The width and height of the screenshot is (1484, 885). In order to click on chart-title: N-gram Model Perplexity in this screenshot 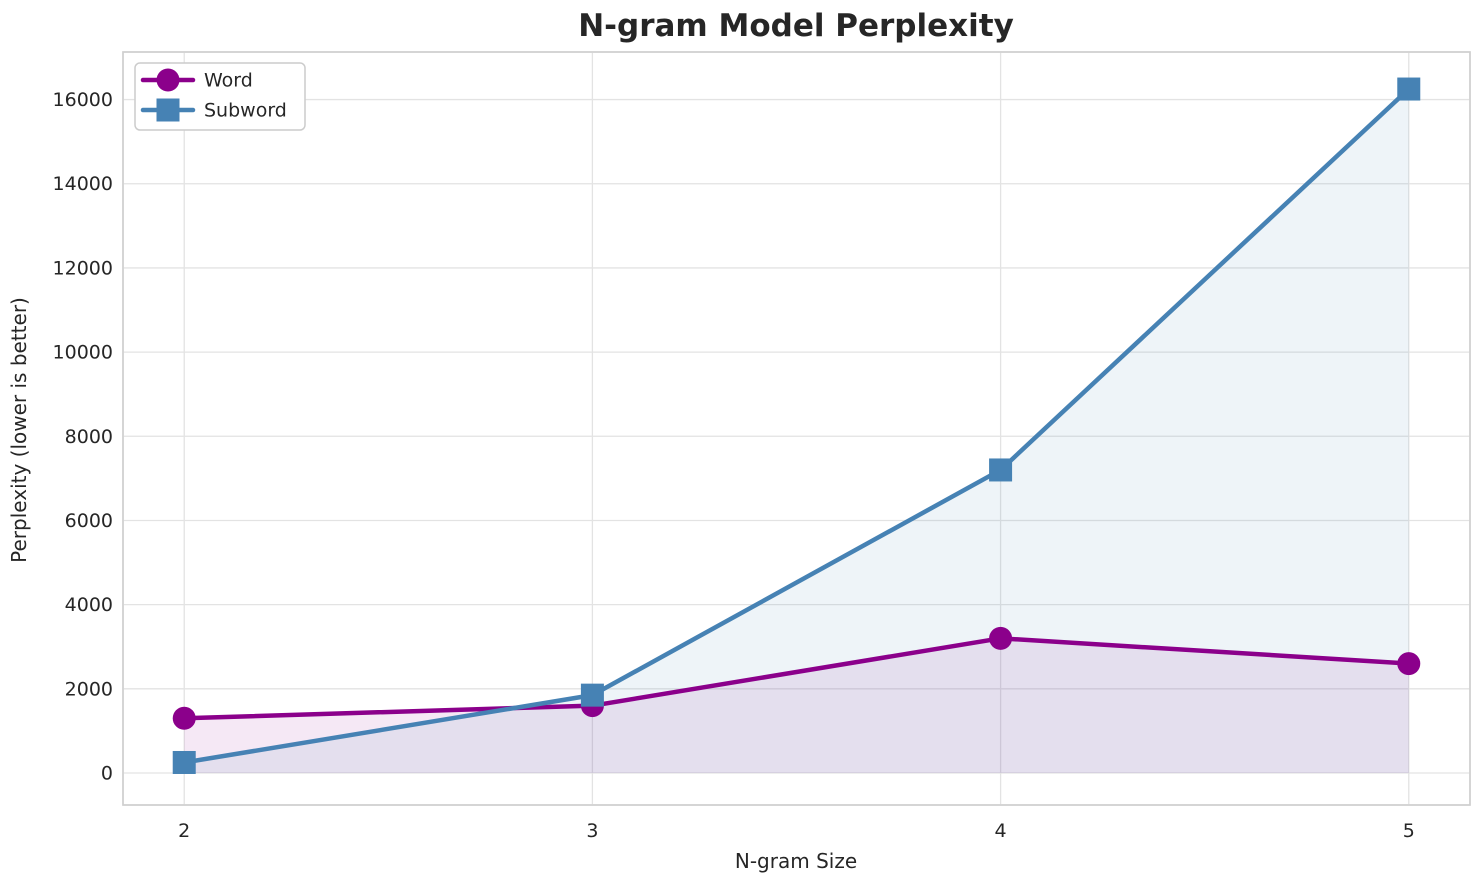, I will do `click(796, 26)`.